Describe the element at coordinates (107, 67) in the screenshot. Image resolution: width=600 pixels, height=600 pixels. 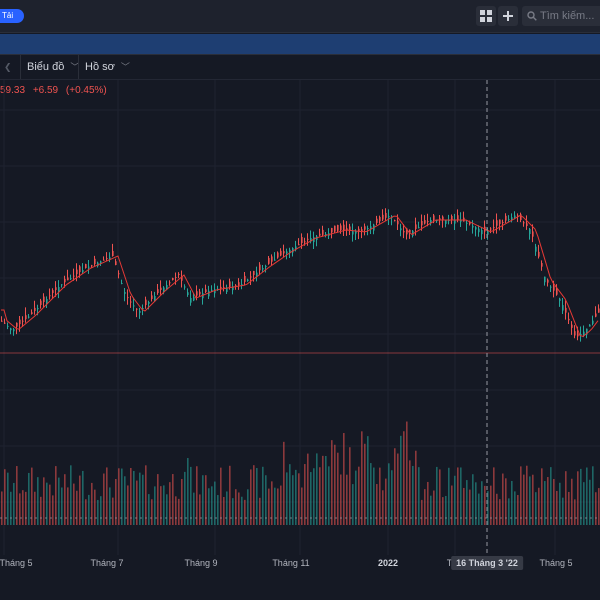
I see `menu-profile: Hồ sơ ﹀` at that location.